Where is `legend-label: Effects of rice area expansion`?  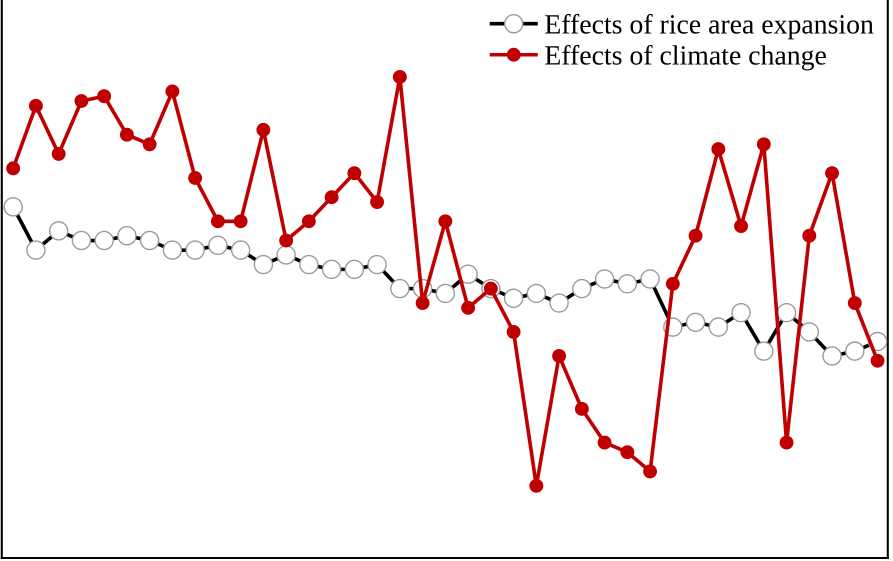 legend-label: Effects of rice area expansion is located at coordinates (709, 27).